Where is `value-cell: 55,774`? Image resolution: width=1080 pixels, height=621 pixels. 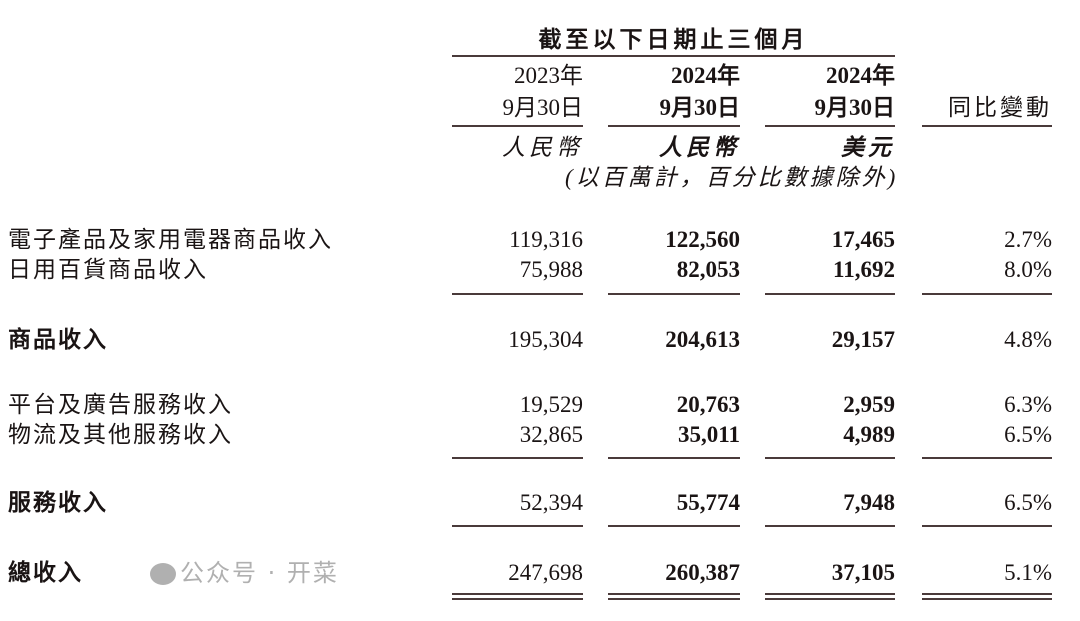
value-cell: 55,774 is located at coordinates (708, 502).